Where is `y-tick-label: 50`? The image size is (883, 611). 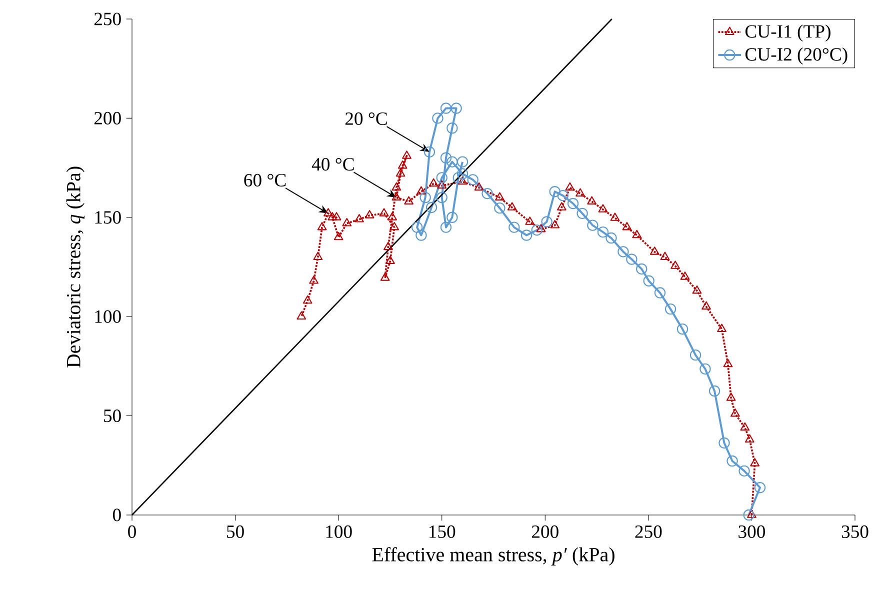
y-tick-label: 50 is located at coordinates (112, 415).